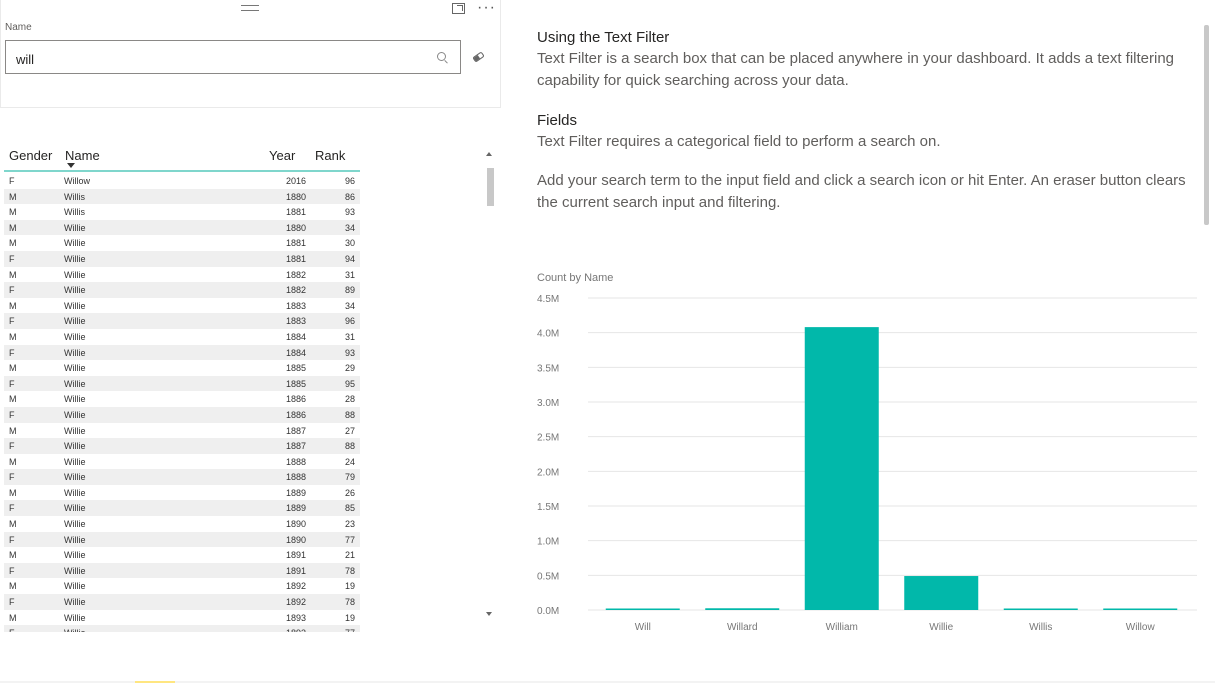 The image size is (1215, 683). What do you see at coordinates (182, 628) in the screenshot?
I see `table-row: F Willie 1893 77` at bounding box center [182, 628].